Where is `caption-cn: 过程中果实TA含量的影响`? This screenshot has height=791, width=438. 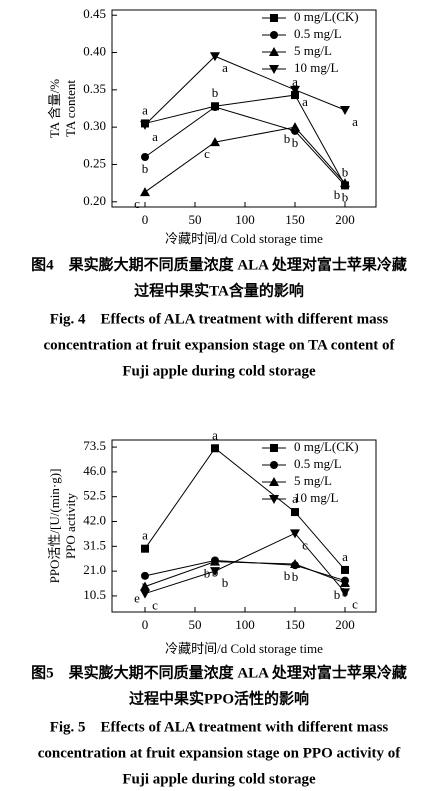
caption-cn: 过程中果实TA含量的影响 is located at coordinates (219, 290).